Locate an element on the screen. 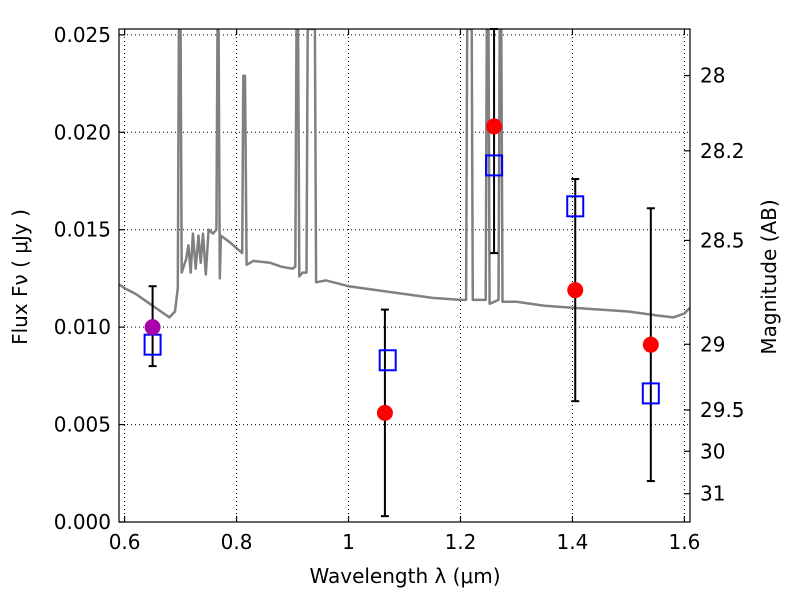  x-tick-label: 1.6 is located at coordinates (684, 542).